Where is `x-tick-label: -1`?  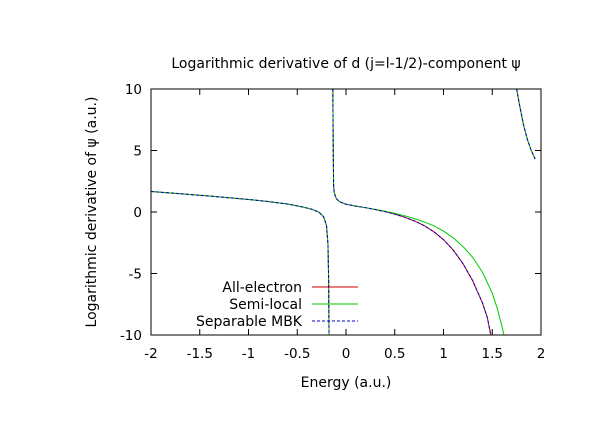 x-tick-label: -1 is located at coordinates (248, 354).